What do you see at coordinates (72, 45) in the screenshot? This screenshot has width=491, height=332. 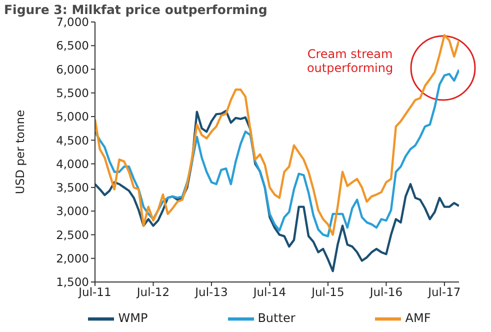 I see `y-tick-label: 6,500` at bounding box center [72, 45].